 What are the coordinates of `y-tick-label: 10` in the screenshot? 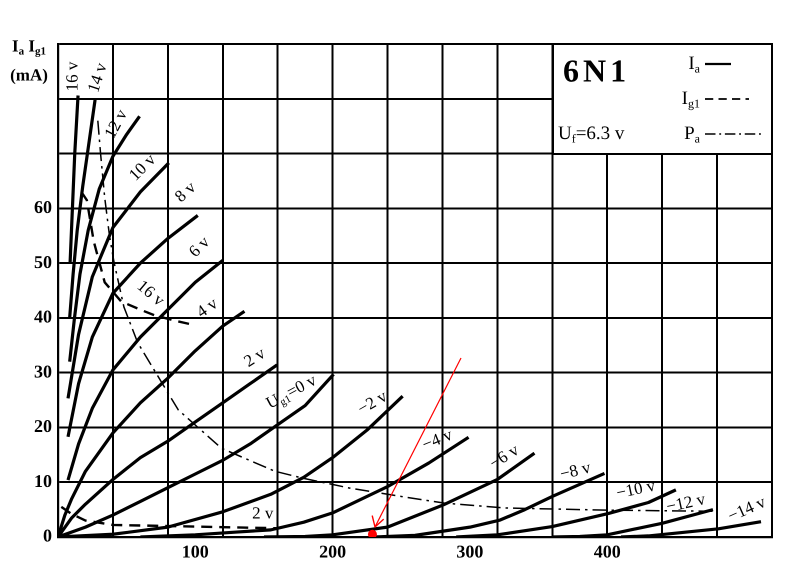 It's located at (43, 480).